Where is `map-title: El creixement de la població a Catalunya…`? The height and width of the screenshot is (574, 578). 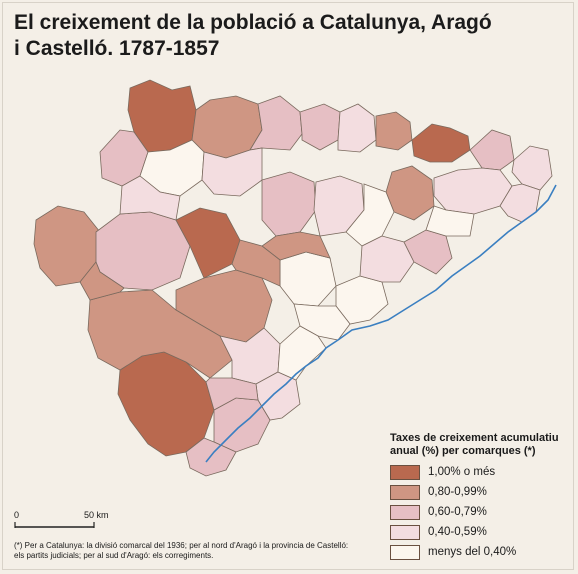 map-title: El creixement de la població a Catalunya… is located at coordinates (274, 36).